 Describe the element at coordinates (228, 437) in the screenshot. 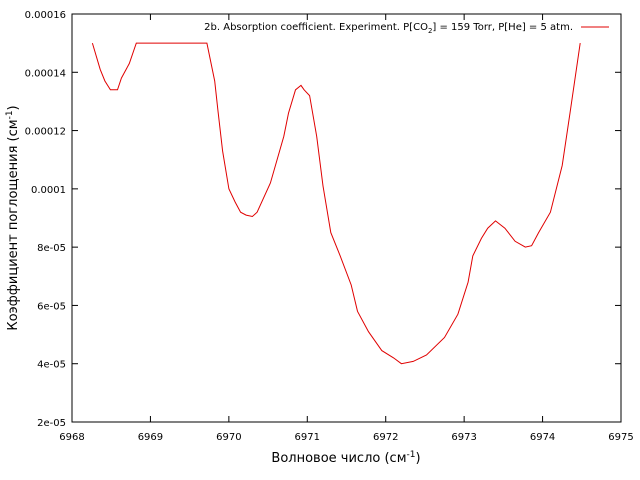

I see `x-tick-label: 6970` at that location.